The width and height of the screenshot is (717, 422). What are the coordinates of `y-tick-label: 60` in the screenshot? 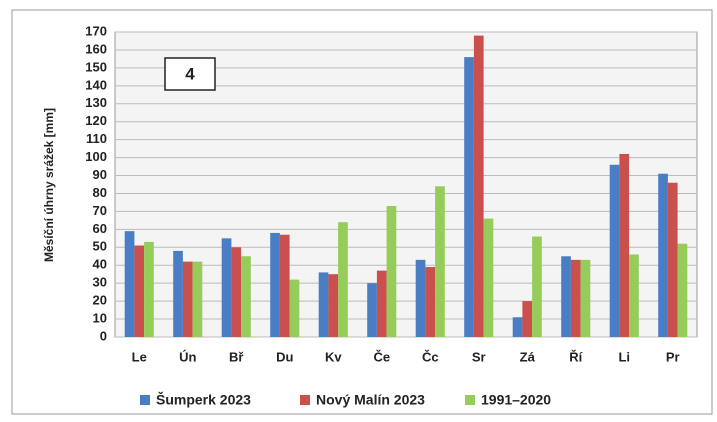 It's located at (100, 228).